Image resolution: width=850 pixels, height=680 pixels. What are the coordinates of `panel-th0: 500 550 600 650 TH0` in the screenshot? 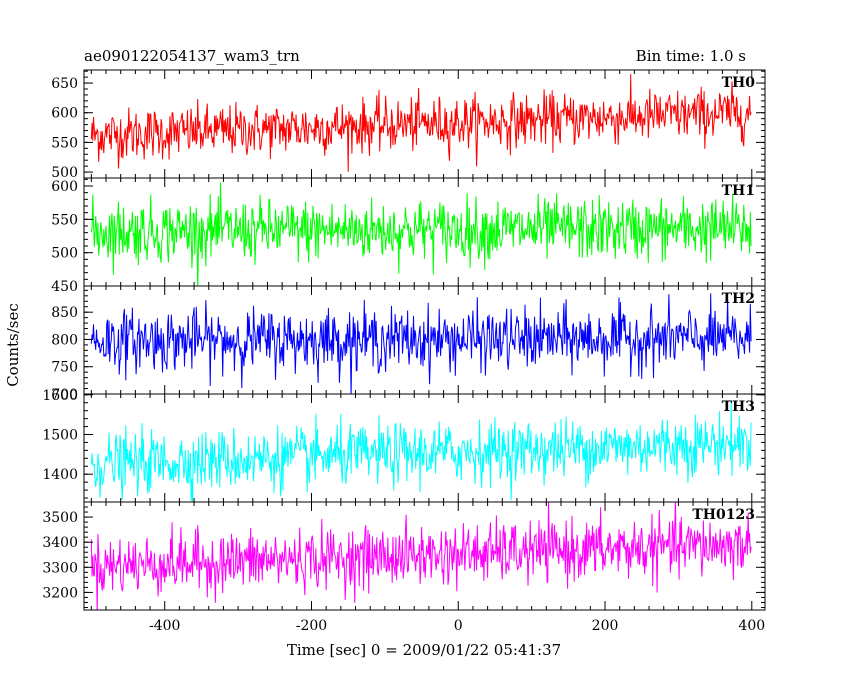 It's located at (408, 125).